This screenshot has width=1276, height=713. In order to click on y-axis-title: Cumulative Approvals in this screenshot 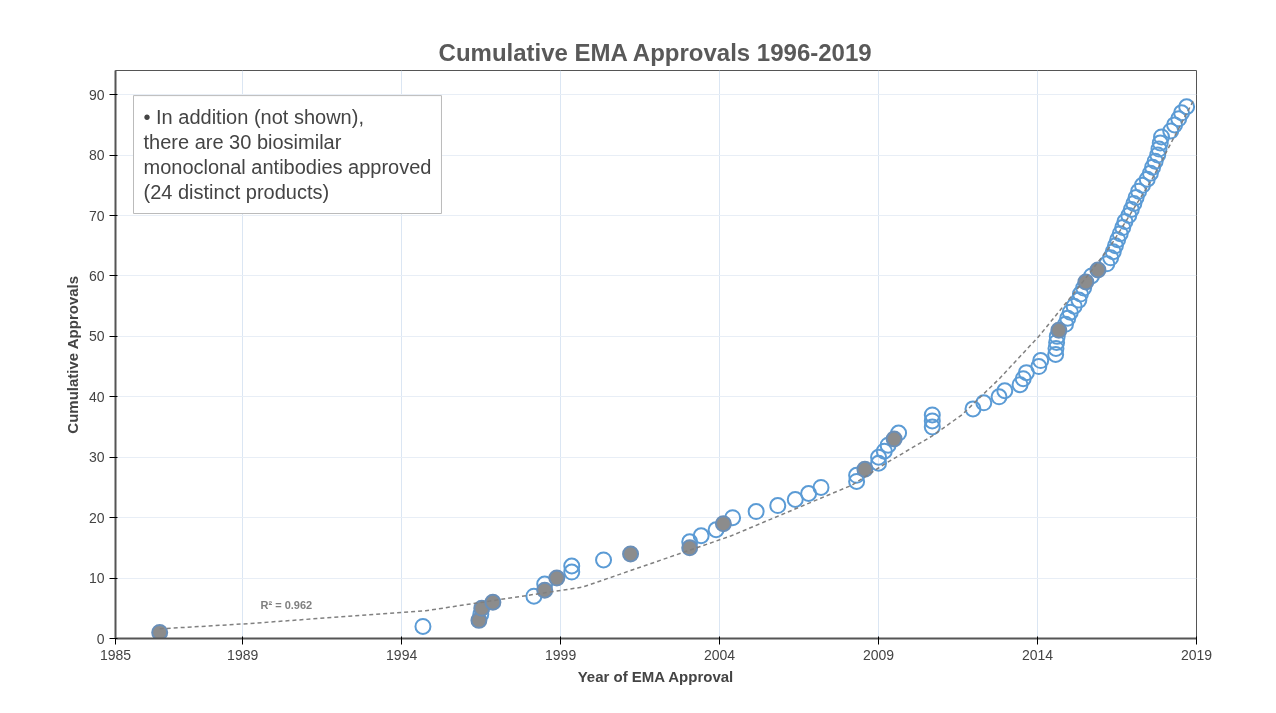, I will do `click(72, 354)`.